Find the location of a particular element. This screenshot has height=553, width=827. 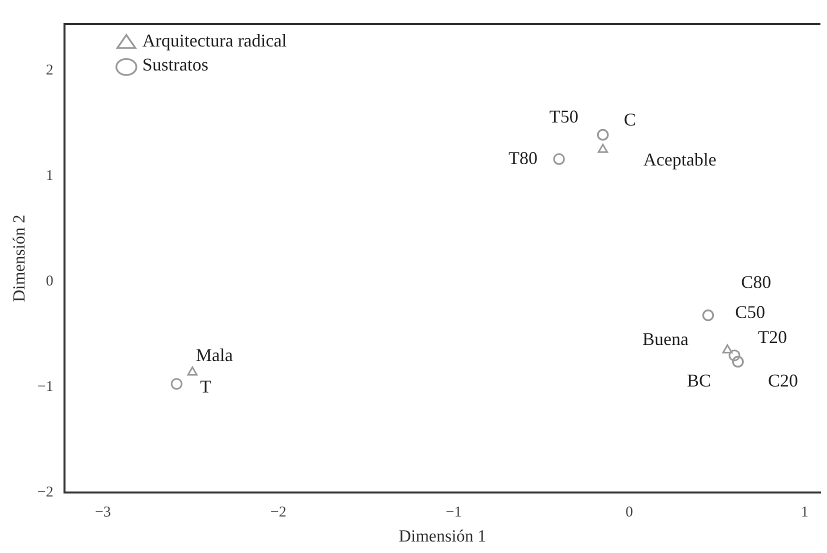

x-tick-label: −2 is located at coordinates (278, 512).